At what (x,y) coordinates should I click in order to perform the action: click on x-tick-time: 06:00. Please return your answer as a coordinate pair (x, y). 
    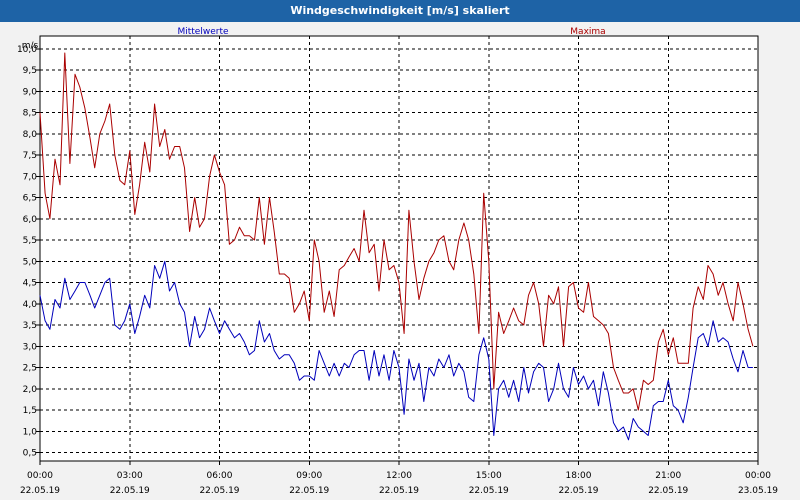
    Looking at the image, I should click on (220, 476).